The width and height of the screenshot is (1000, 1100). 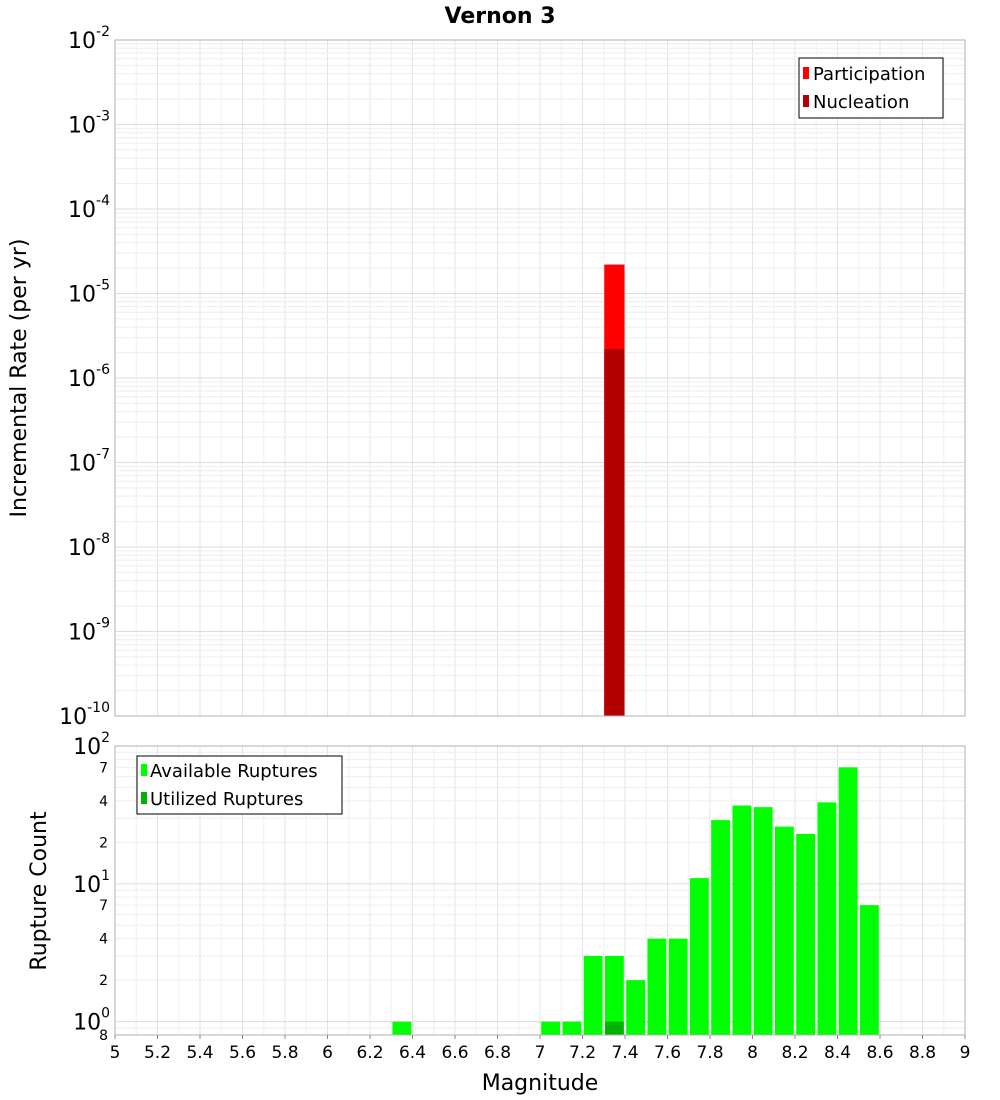 I want to click on rate-y-ticks: 10⁻¹⁰ 10⁻⁹ 10⁻⁸ 10⁻⁷ 10⁻⁶ 10⁻⁵ 10⁻⁴ 10⁻³ 10⁻², so click(x=84, y=377).